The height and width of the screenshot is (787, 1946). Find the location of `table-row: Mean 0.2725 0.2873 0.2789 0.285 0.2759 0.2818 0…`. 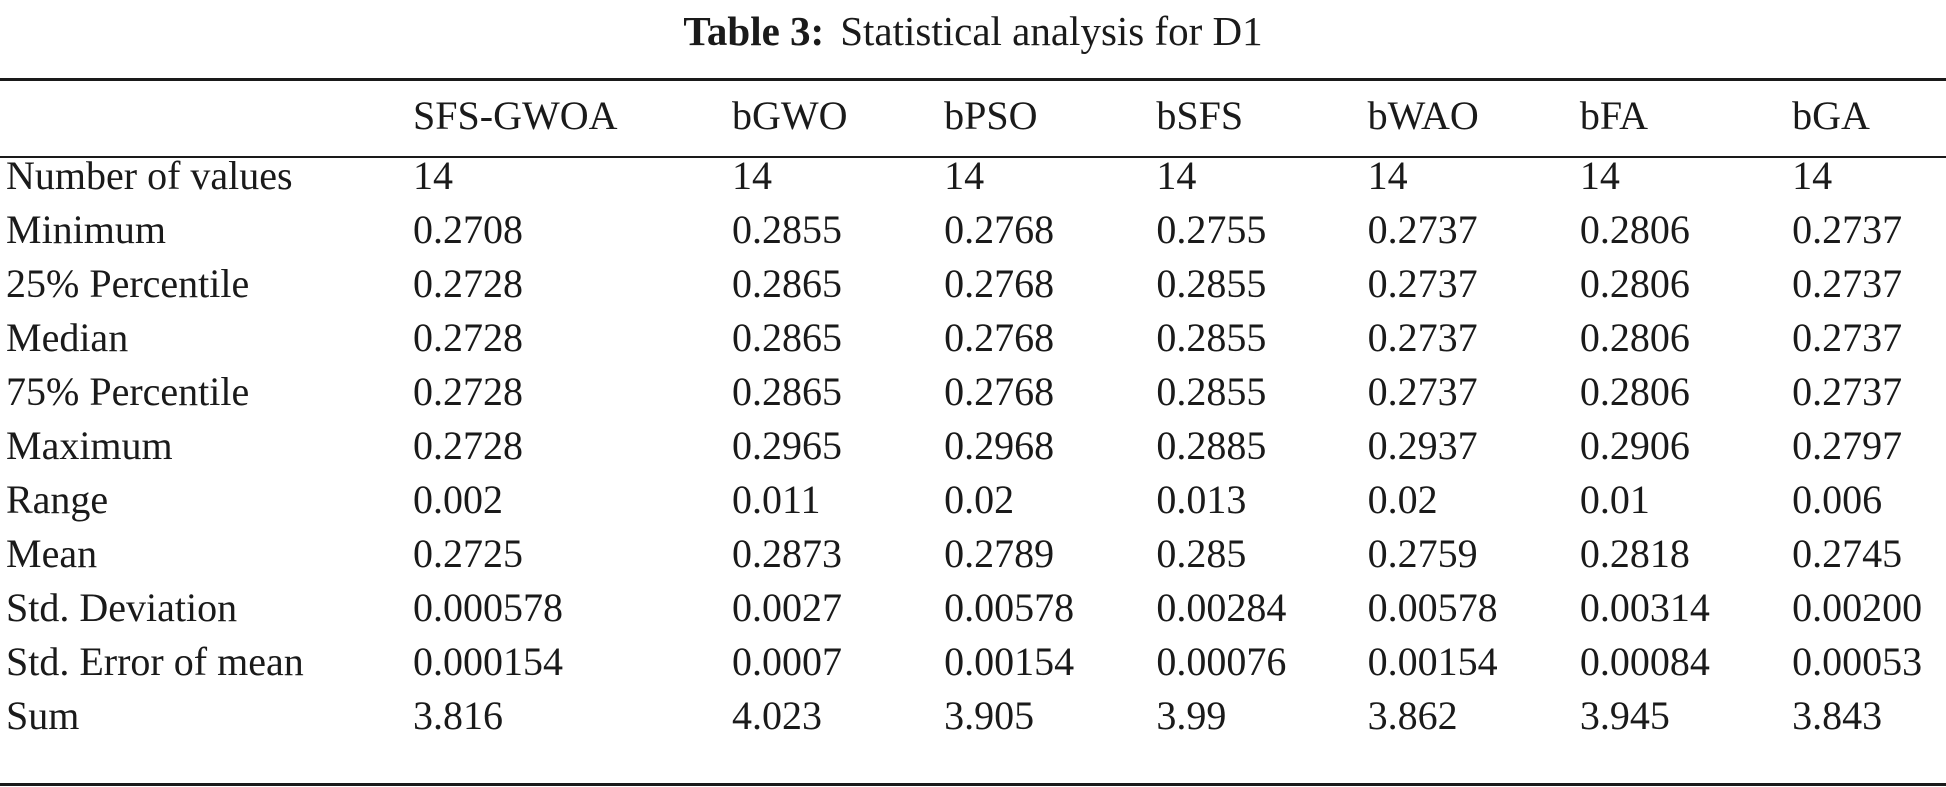

table-row: Mean 0.2725 0.2873 0.2789 0.285 0.2759 0.2818 0… is located at coordinates (973, 553).